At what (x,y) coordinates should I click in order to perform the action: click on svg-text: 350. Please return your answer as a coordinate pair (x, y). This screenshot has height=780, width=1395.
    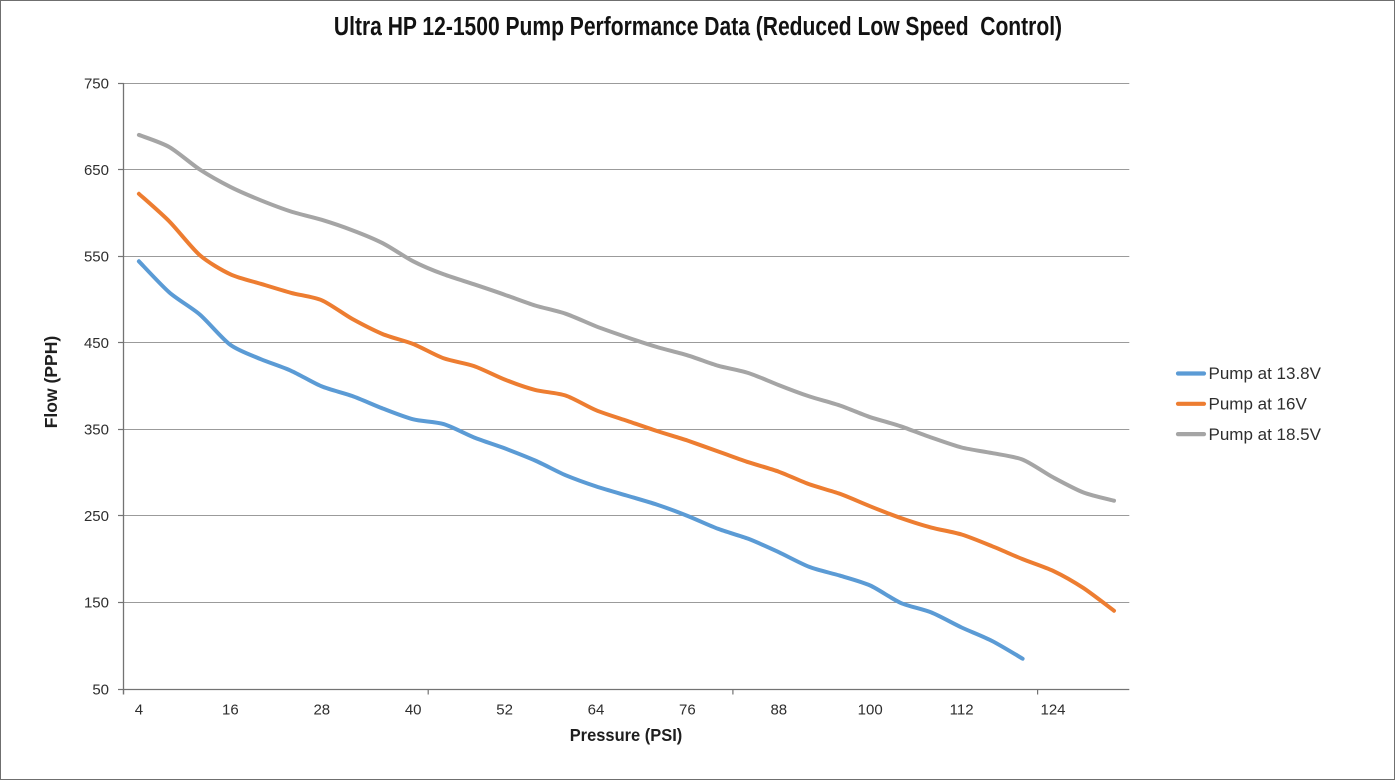
    Looking at the image, I should click on (96, 430).